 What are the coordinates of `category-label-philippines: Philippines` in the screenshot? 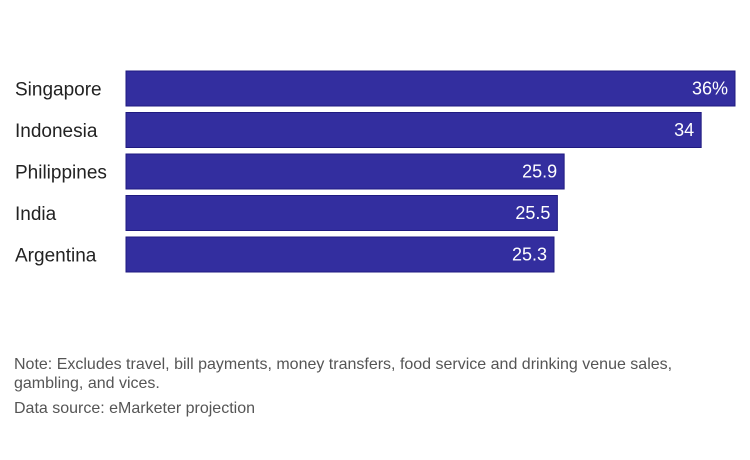 It's located at (61, 173).